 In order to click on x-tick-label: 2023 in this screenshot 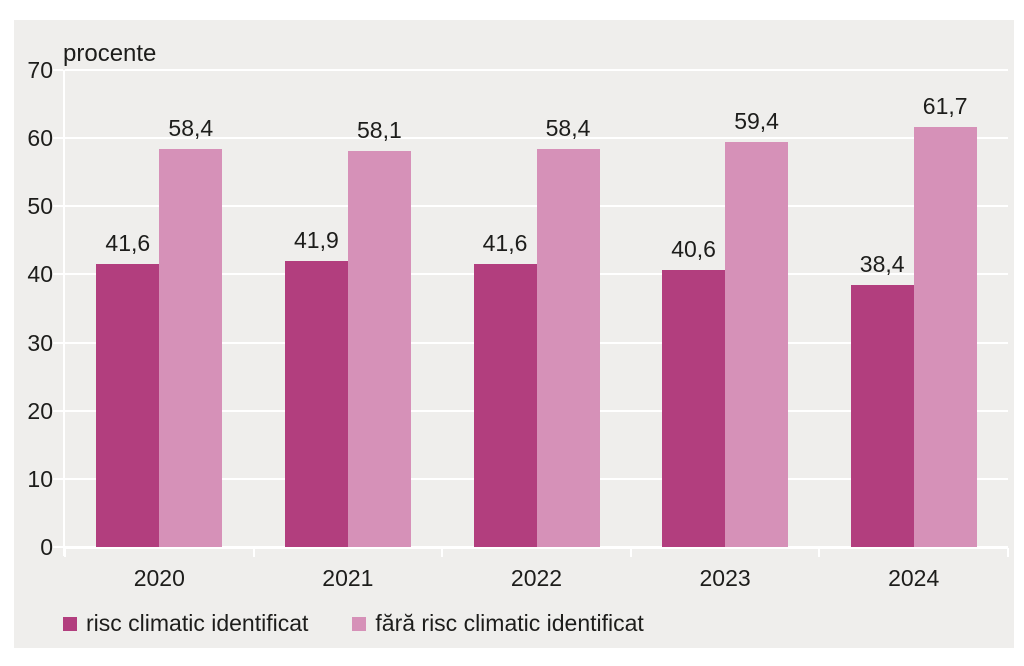, I will do `click(725, 578)`.